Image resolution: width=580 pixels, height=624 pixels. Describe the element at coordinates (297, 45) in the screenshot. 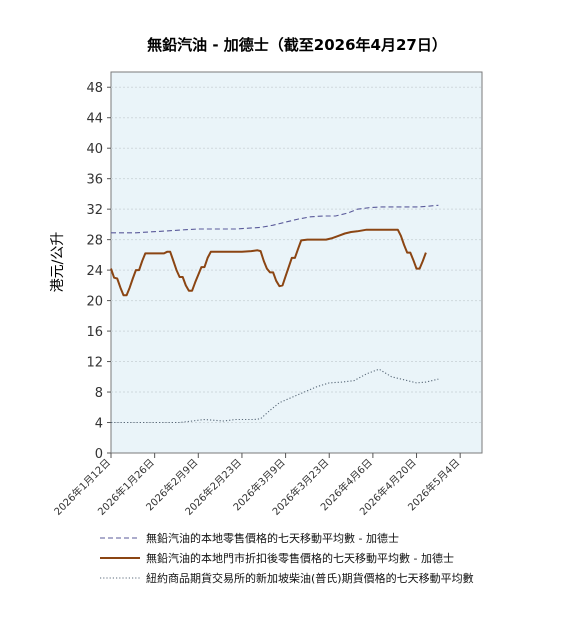

I see `chart-title: 無鉛汽油 - 加德士（截至2026年4月27日）` at that location.